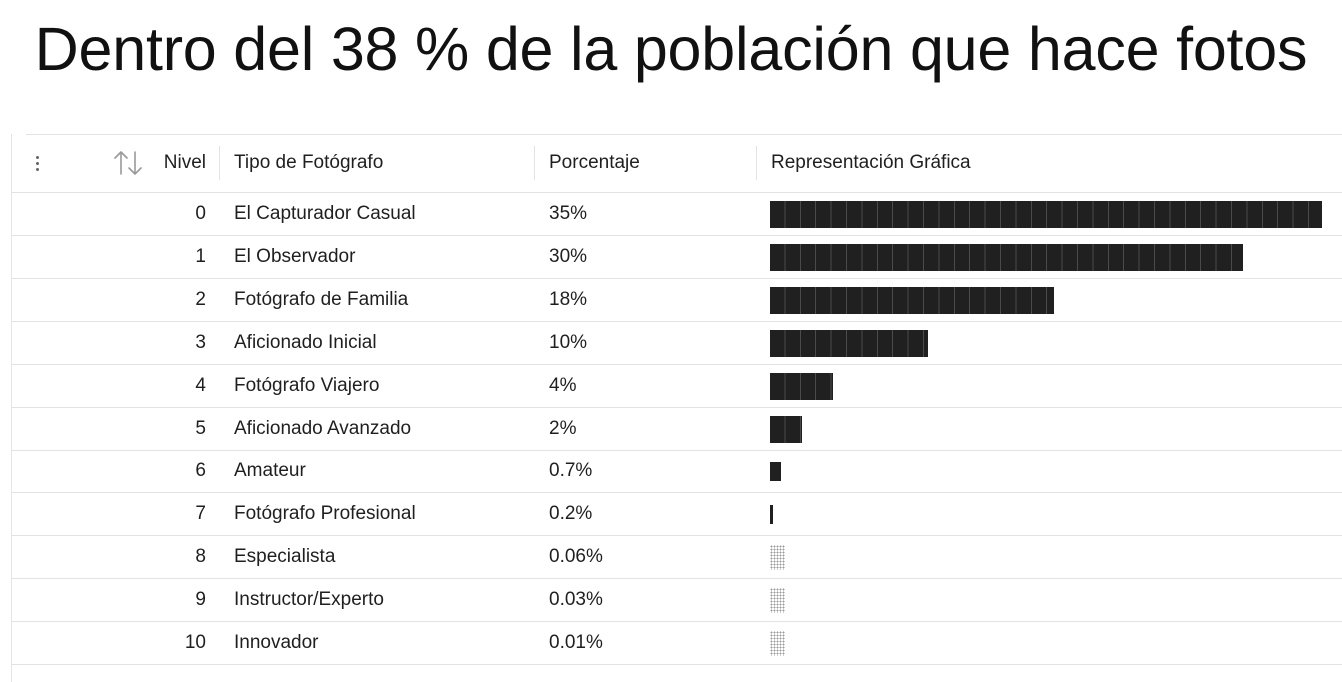  Describe the element at coordinates (200, 514) in the screenshot. I see `cell-nivel: 7` at that location.